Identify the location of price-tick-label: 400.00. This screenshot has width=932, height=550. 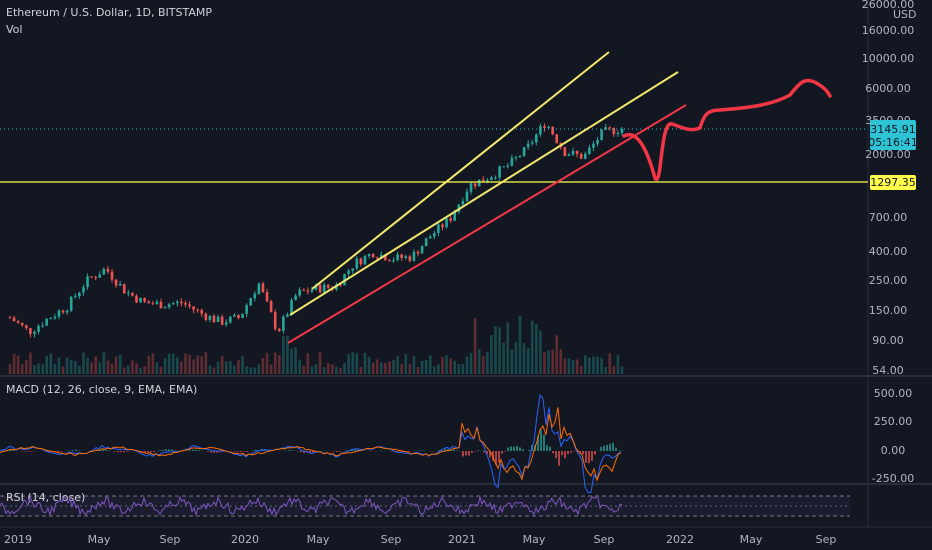
(888, 251).